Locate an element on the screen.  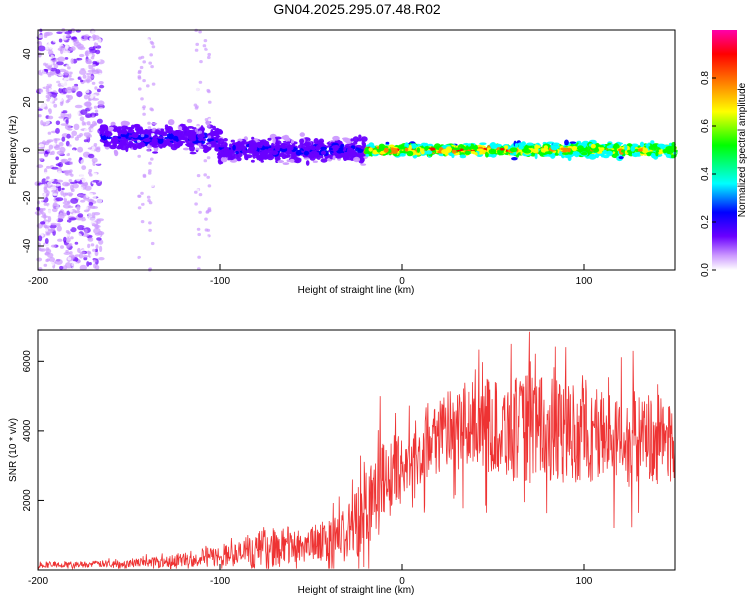
colorbar-tick-label: 0.2 is located at coordinates (705, 222).